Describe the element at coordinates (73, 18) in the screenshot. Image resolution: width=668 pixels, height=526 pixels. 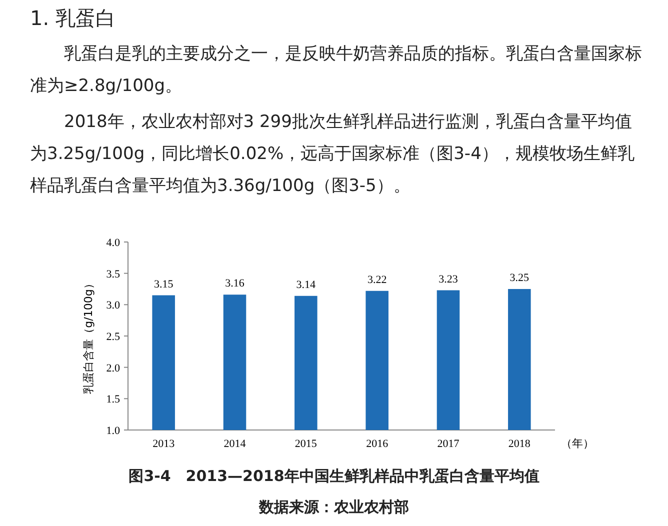
I see `text: 1. 乳蛋白` at that location.